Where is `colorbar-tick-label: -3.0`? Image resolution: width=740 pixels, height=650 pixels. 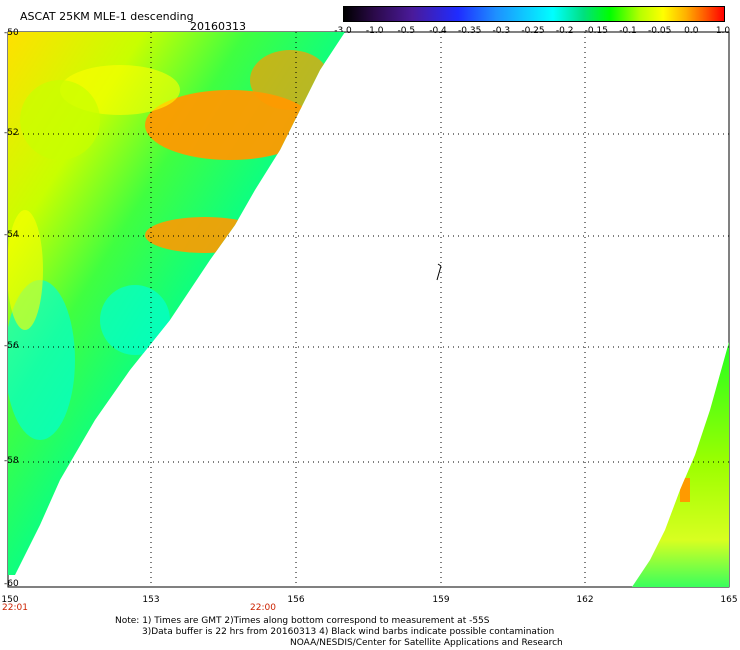
colorbar-tick-label: -3.0 is located at coordinates (343, 31).